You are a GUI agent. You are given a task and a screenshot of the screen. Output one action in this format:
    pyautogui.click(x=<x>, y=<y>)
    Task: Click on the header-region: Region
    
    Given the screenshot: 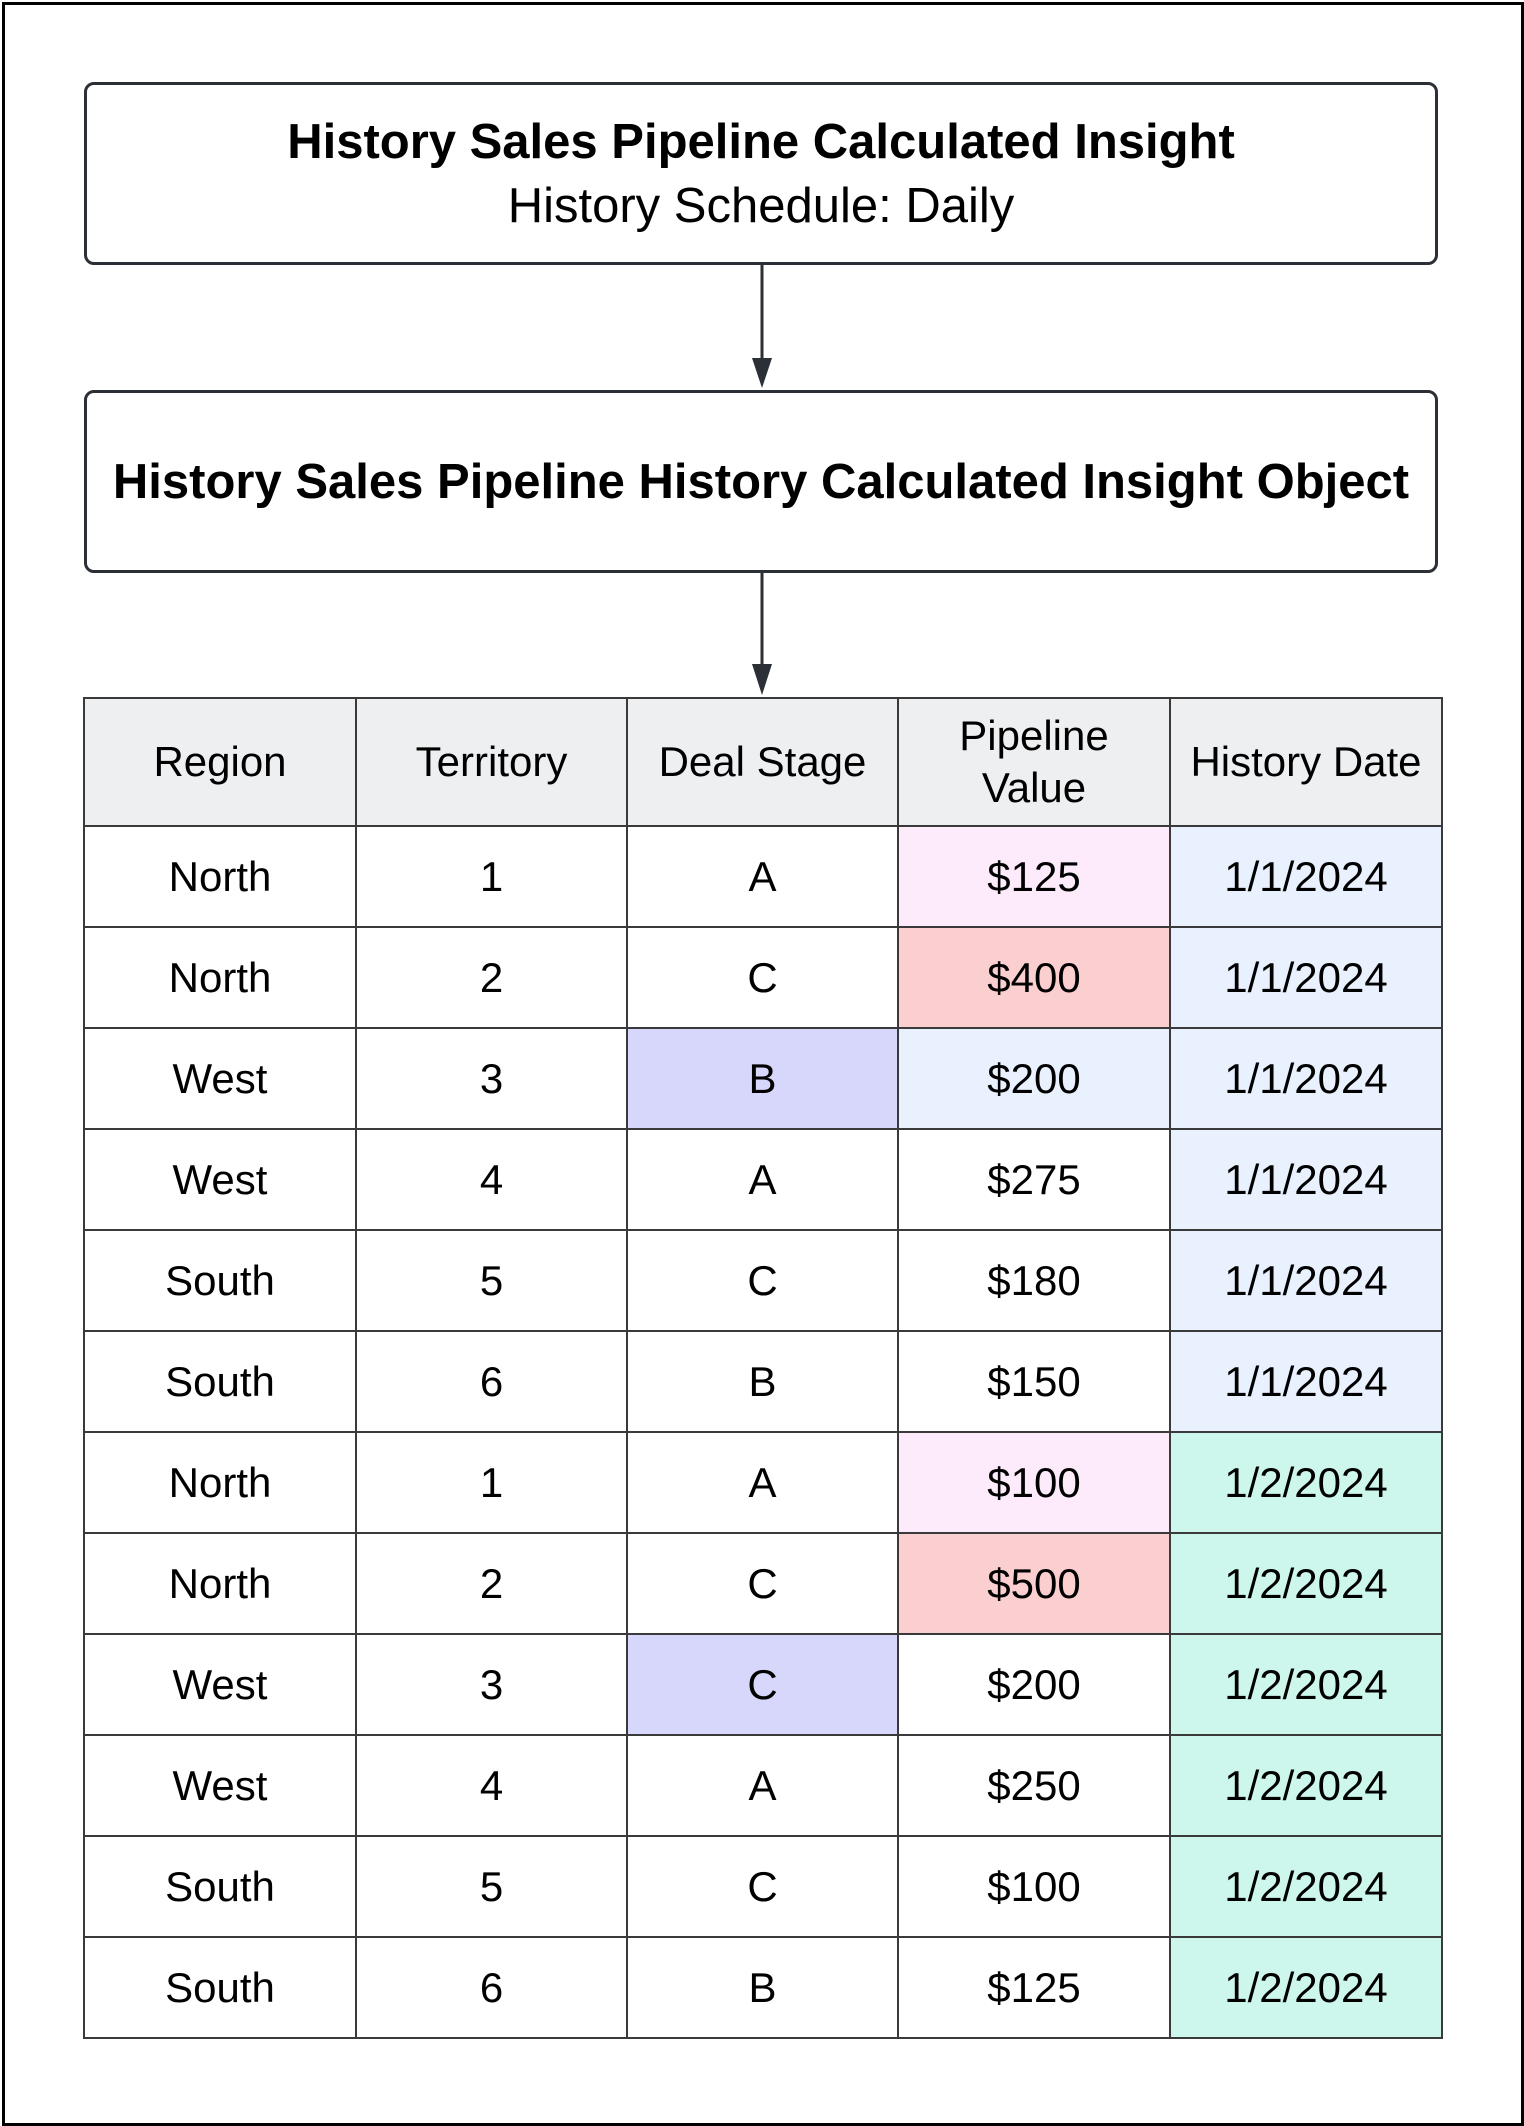 What is the action you would take?
    pyautogui.click(x=220, y=762)
    